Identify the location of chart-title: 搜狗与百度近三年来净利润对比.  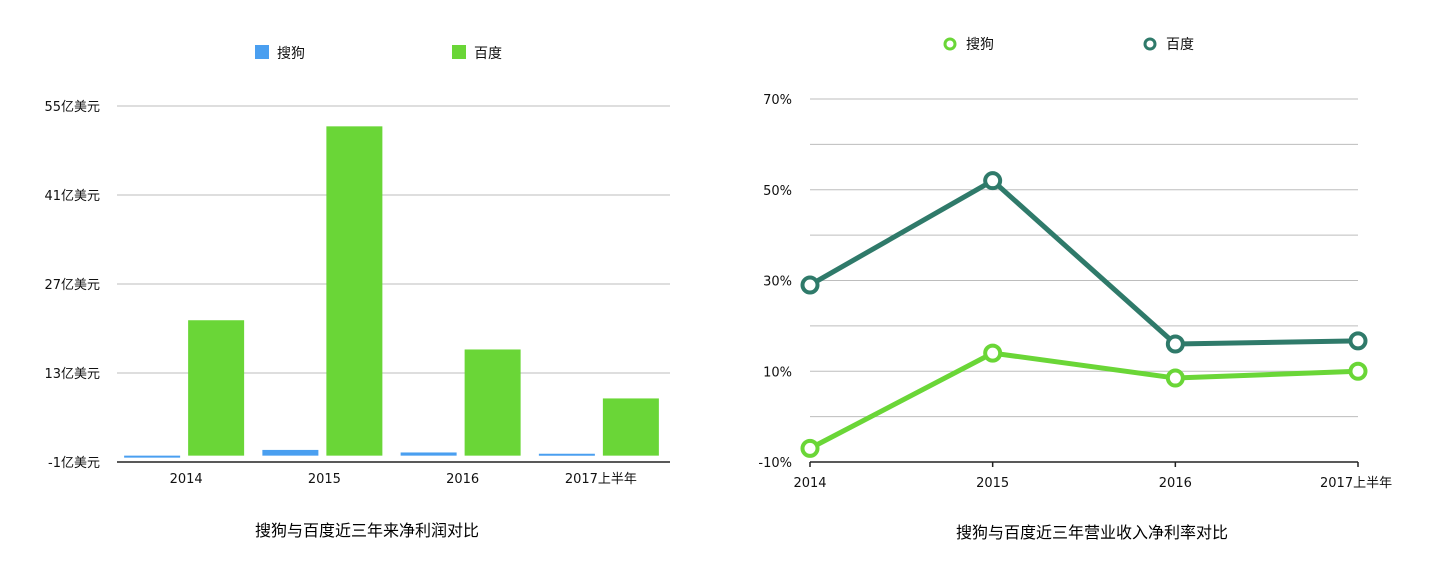
(367, 530).